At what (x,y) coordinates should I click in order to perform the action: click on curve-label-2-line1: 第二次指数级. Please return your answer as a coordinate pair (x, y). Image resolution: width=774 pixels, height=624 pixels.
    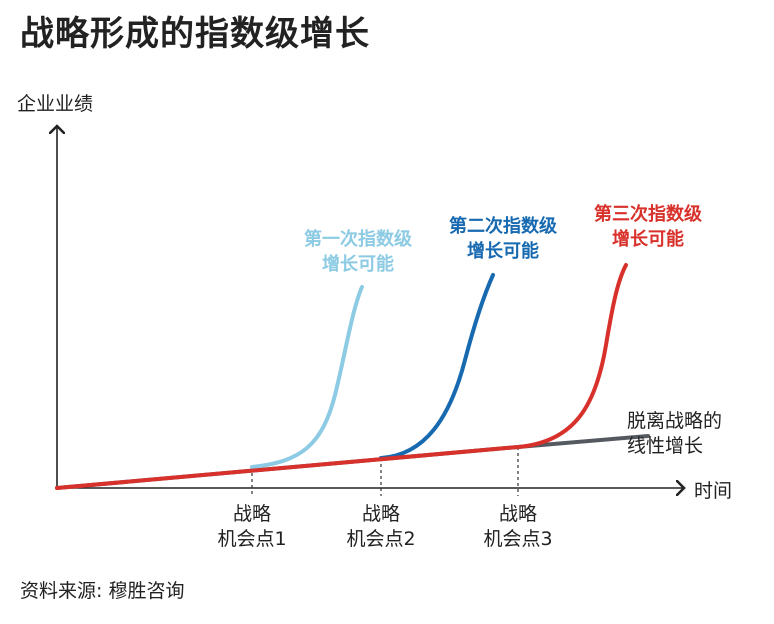
    Looking at the image, I should click on (503, 226).